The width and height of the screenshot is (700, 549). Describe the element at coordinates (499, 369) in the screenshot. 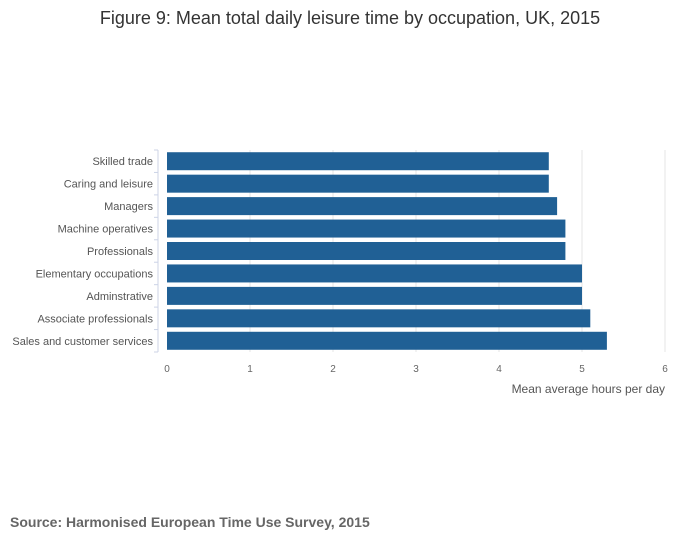

I see `x-tick-label: 4` at that location.